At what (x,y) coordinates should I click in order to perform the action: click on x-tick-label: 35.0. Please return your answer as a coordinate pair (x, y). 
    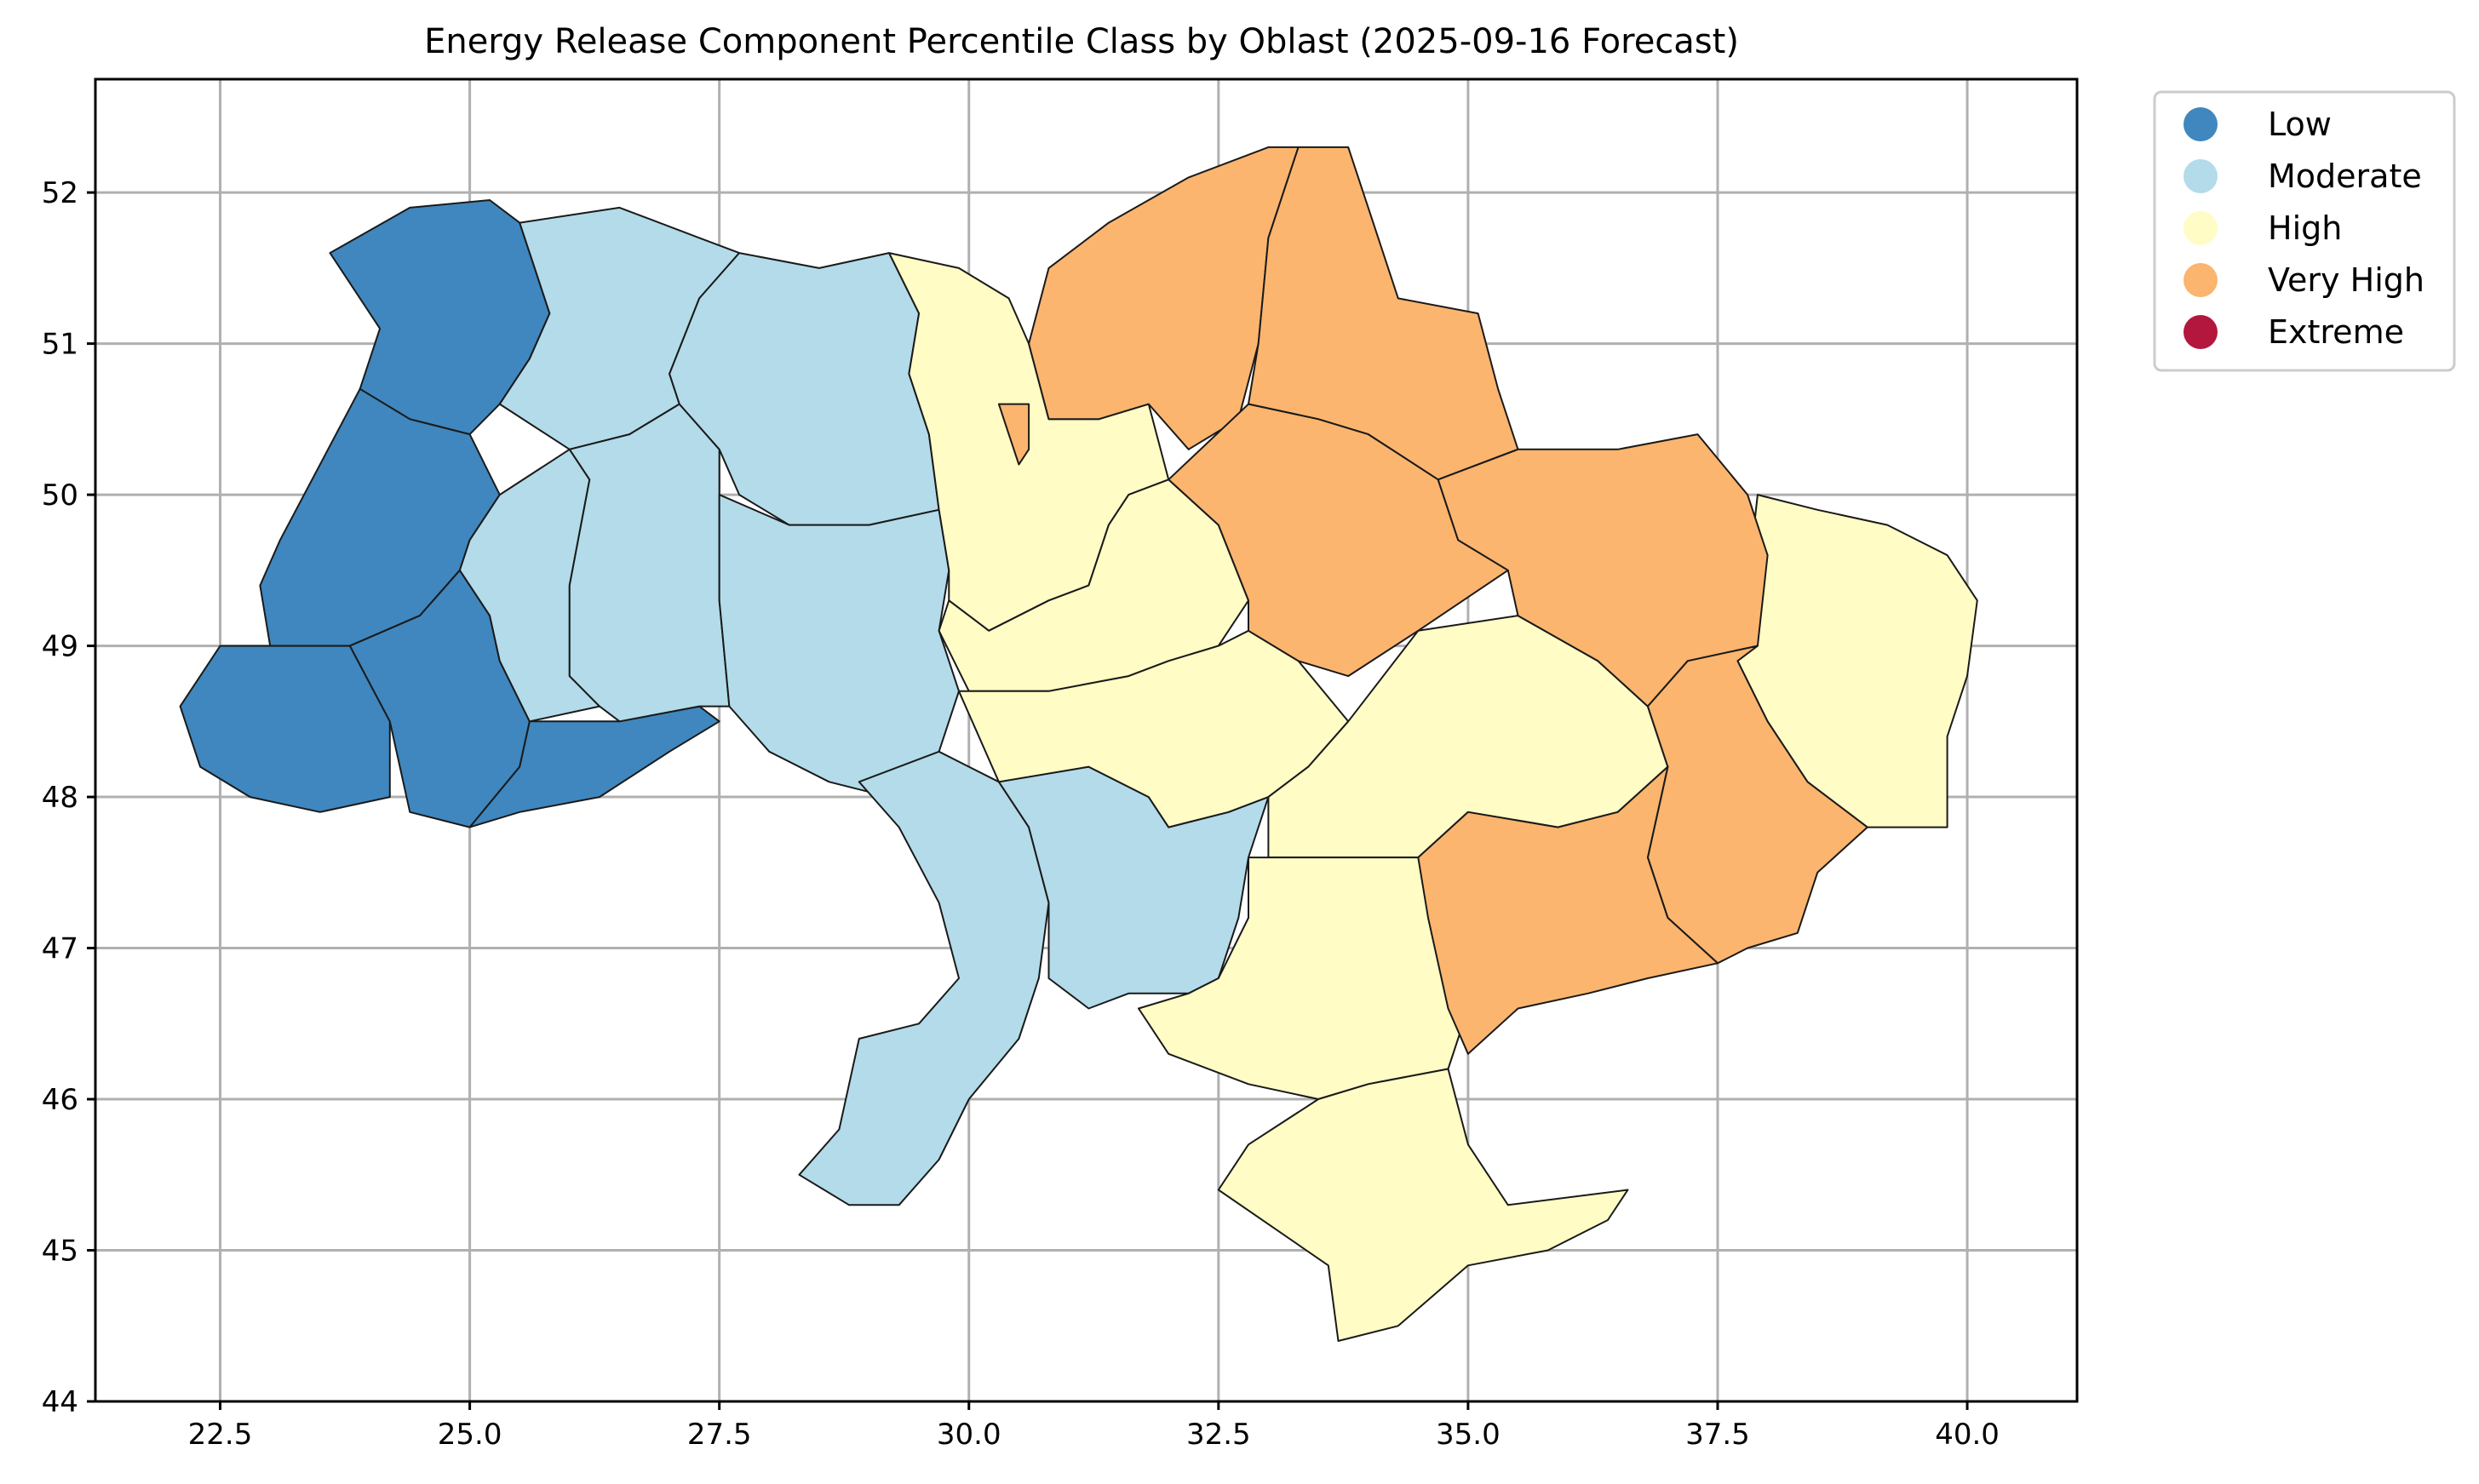
    Looking at the image, I should click on (1468, 1435).